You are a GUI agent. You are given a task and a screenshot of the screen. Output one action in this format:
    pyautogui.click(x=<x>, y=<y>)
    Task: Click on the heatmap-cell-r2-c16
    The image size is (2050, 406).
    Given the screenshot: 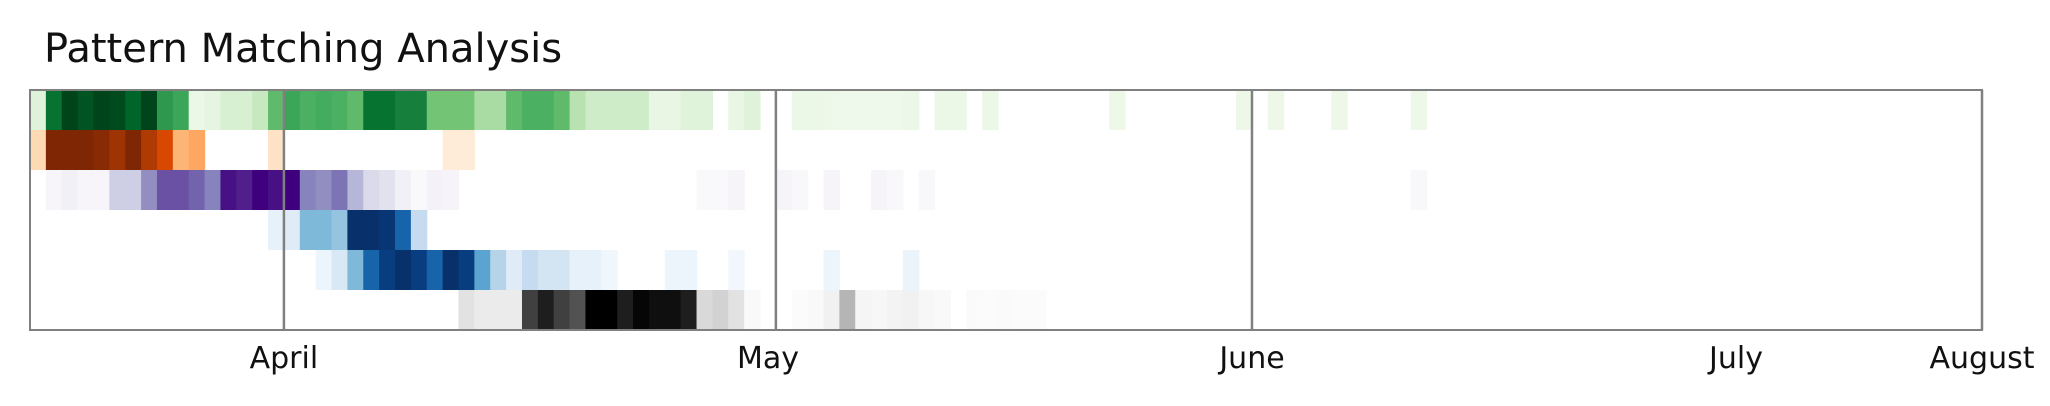 What is the action you would take?
    pyautogui.click(x=308, y=190)
    